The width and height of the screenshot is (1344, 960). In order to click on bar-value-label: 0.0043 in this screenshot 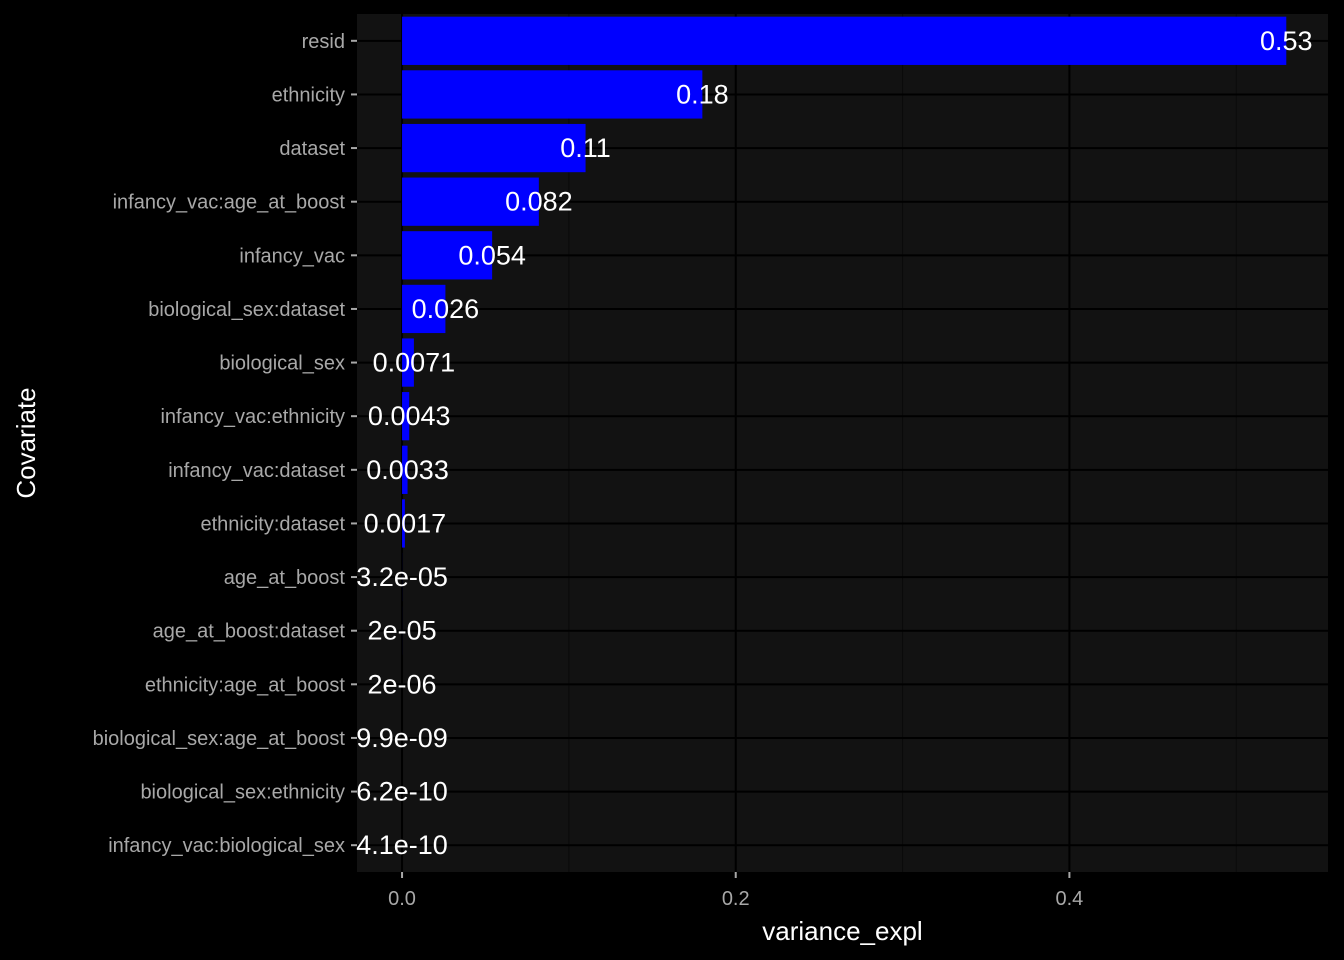, I will do `click(409, 416)`.